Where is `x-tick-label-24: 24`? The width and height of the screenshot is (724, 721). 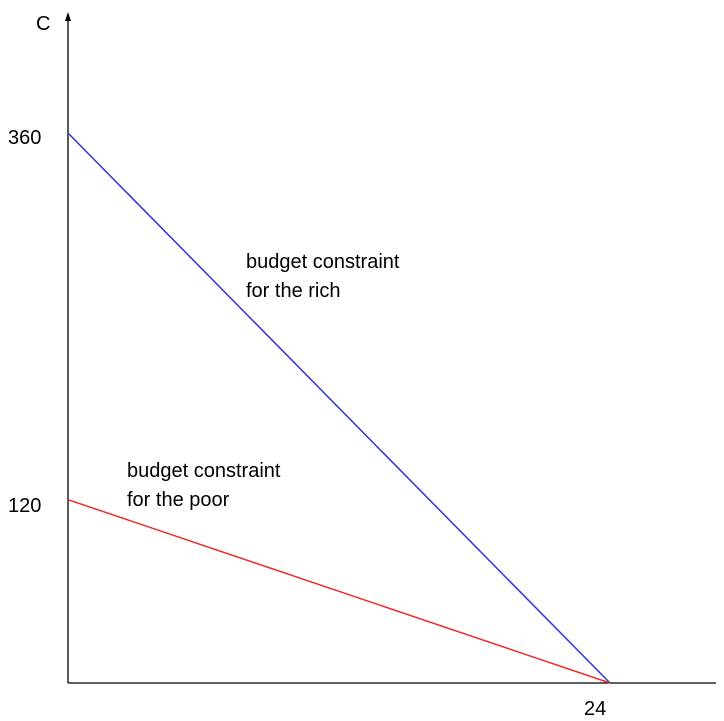 x-tick-label-24: 24 is located at coordinates (595, 709).